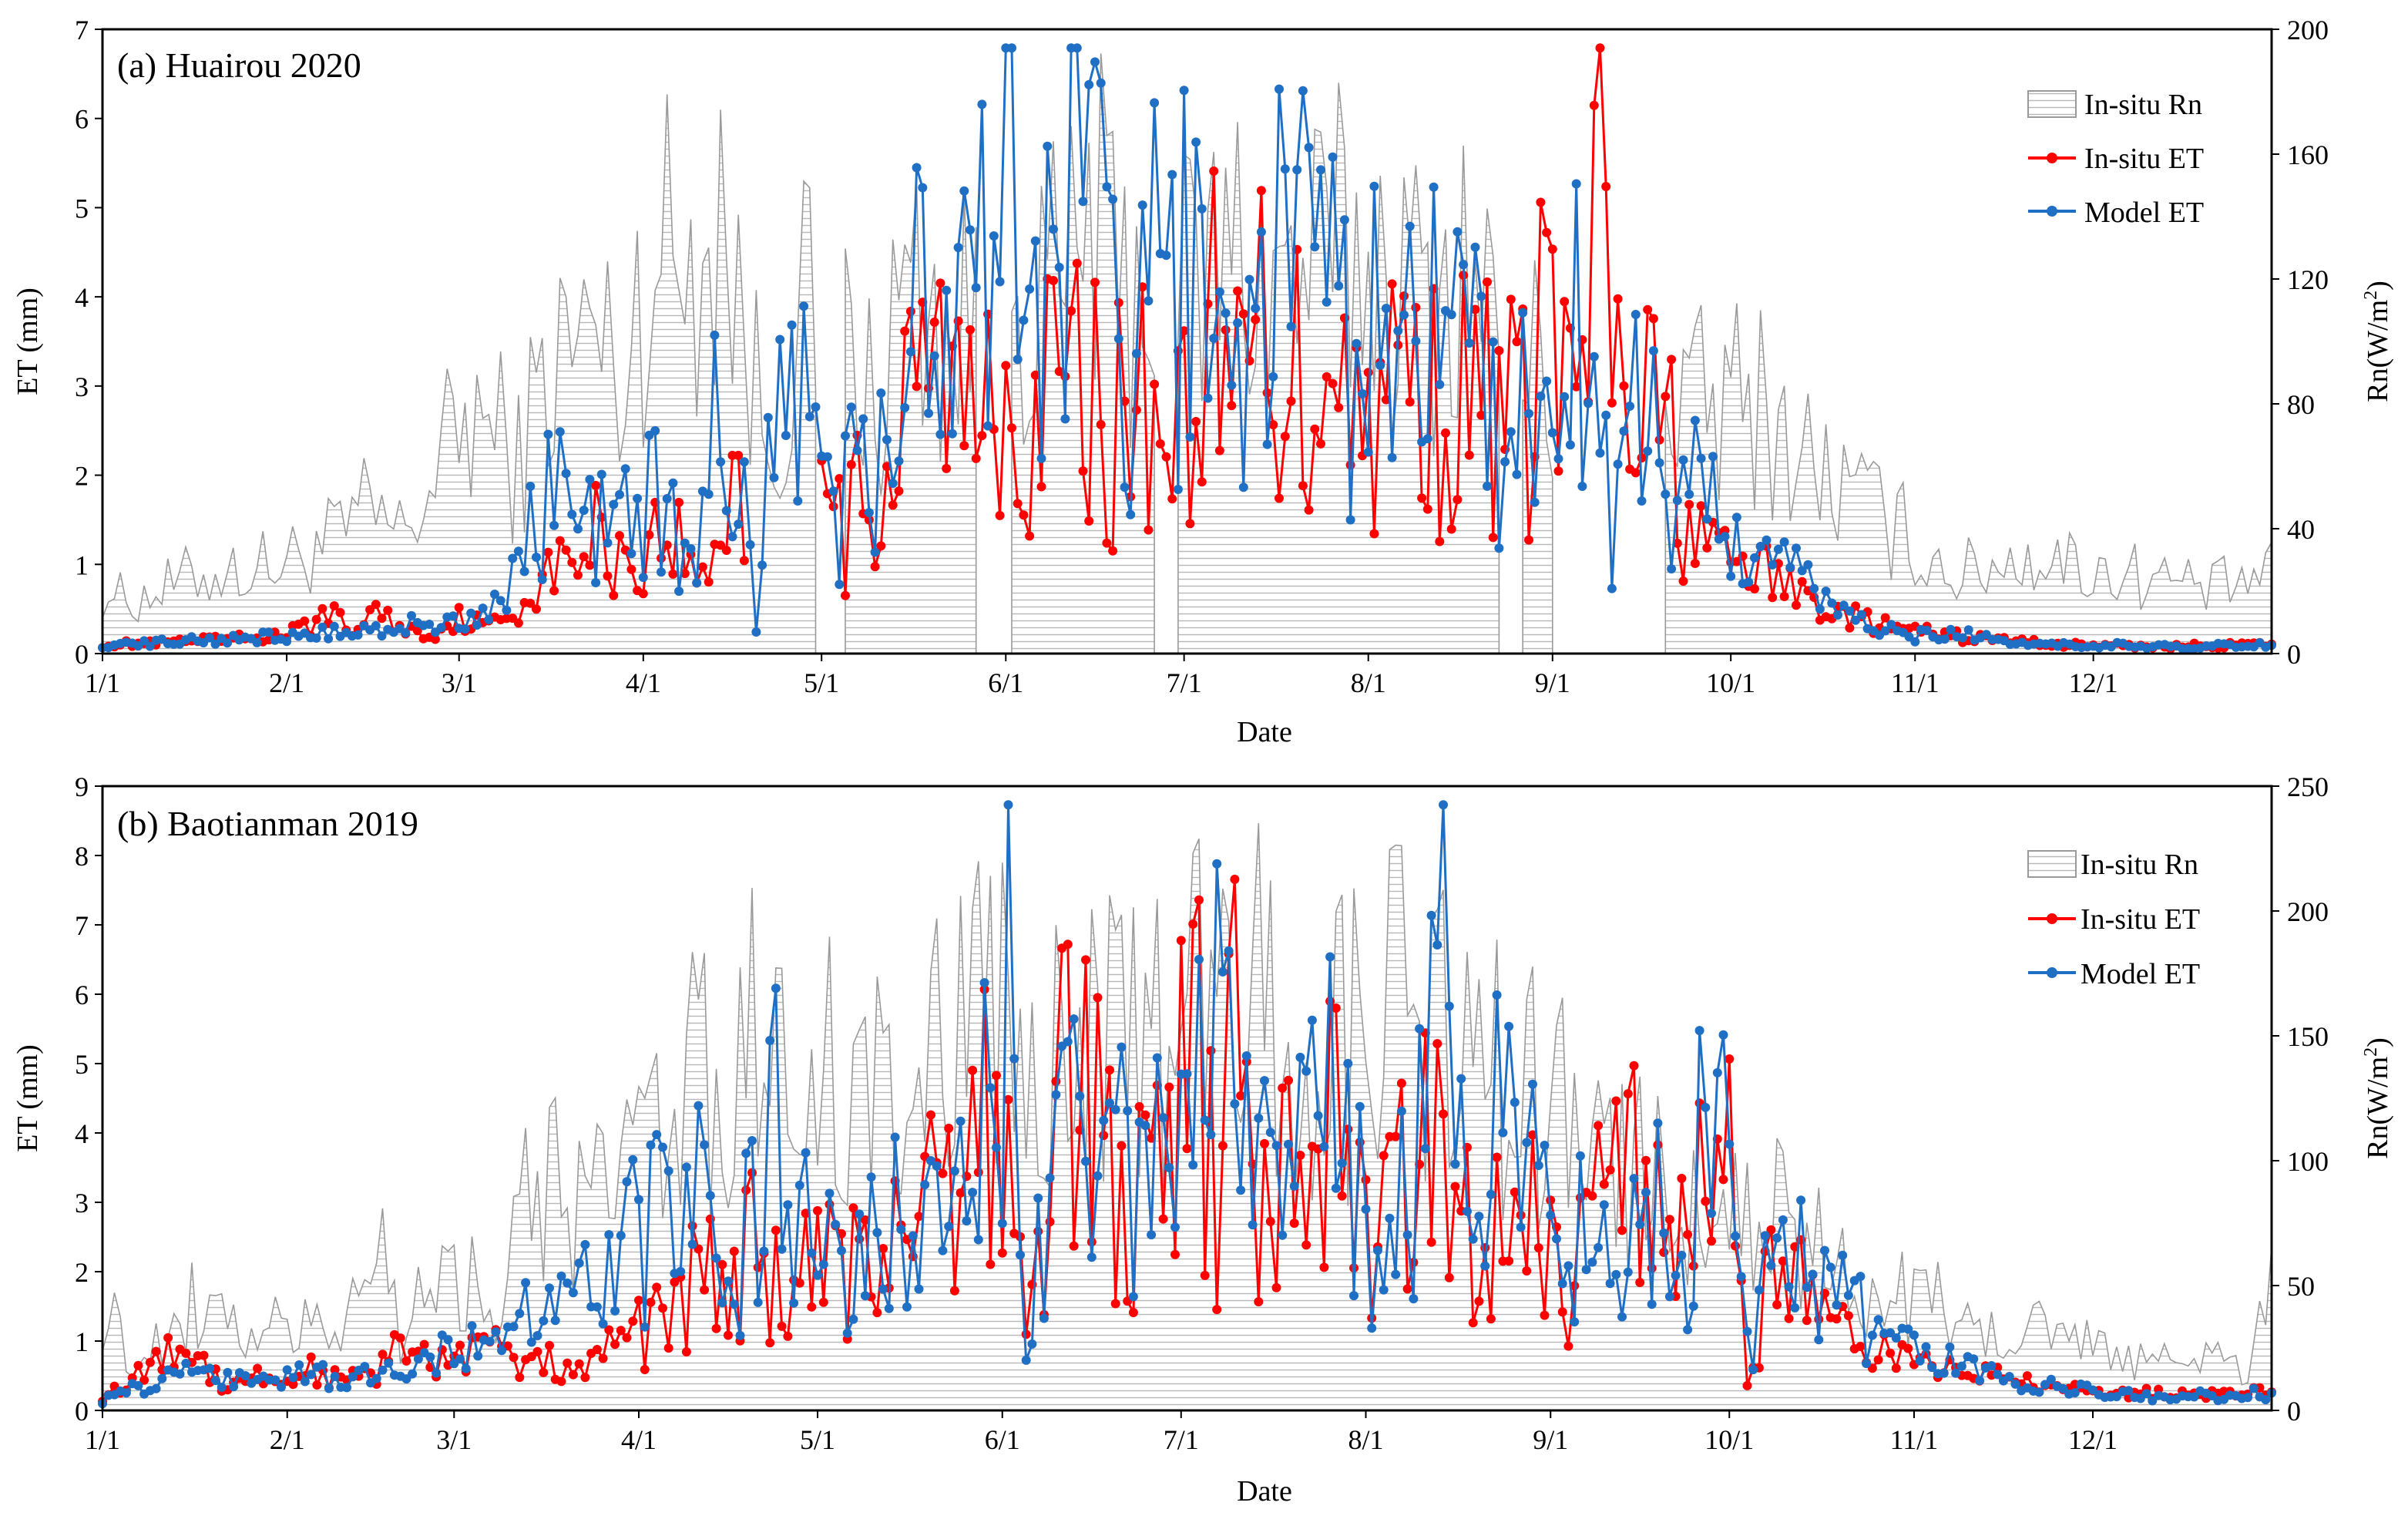 The image size is (2408, 1516). What do you see at coordinates (817, 1439) in the screenshot?
I see `x-tick-label: 5/1` at bounding box center [817, 1439].